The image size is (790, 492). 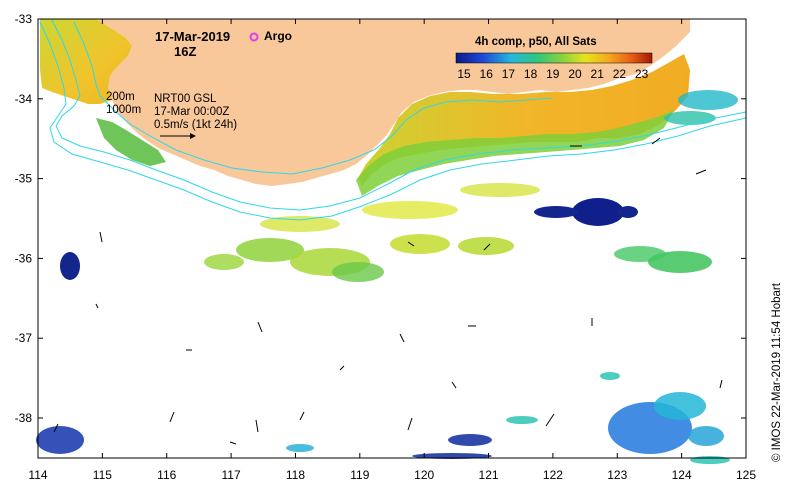 I want to click on legend-title: 4h comp, p50, All Sats, so click(x=536, y=42).